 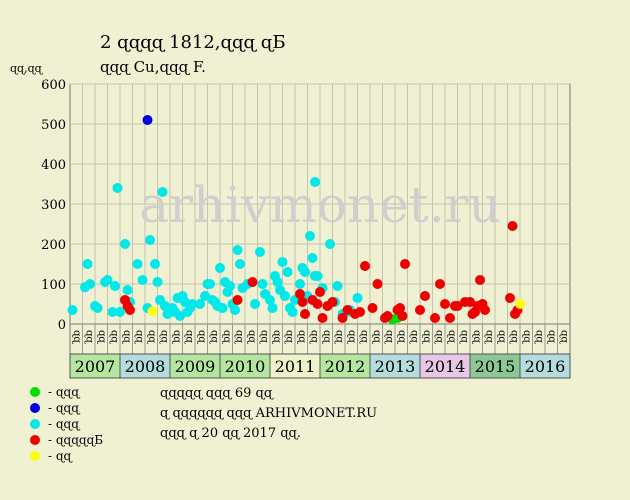 I want to click on note-source: ɋ ɋɋɋɋɋɋ ɋɋɋ ARHIVMONET.RU, so click(x=269, y=413).